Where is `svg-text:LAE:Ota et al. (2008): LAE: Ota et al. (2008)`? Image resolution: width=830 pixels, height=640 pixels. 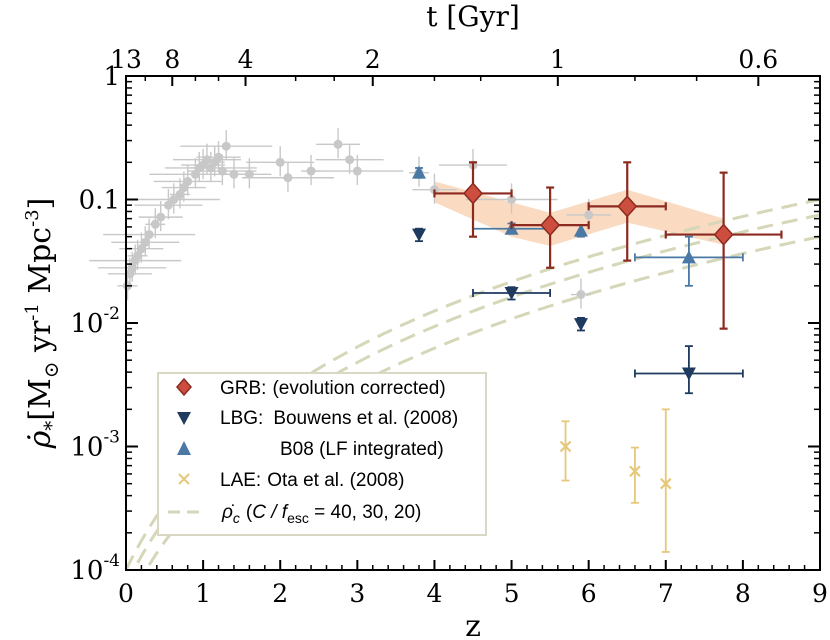 svg-text:LAE:Ota et al. (2008): LAE: Ota et al. (2008) is located at coordinates (312, 480).